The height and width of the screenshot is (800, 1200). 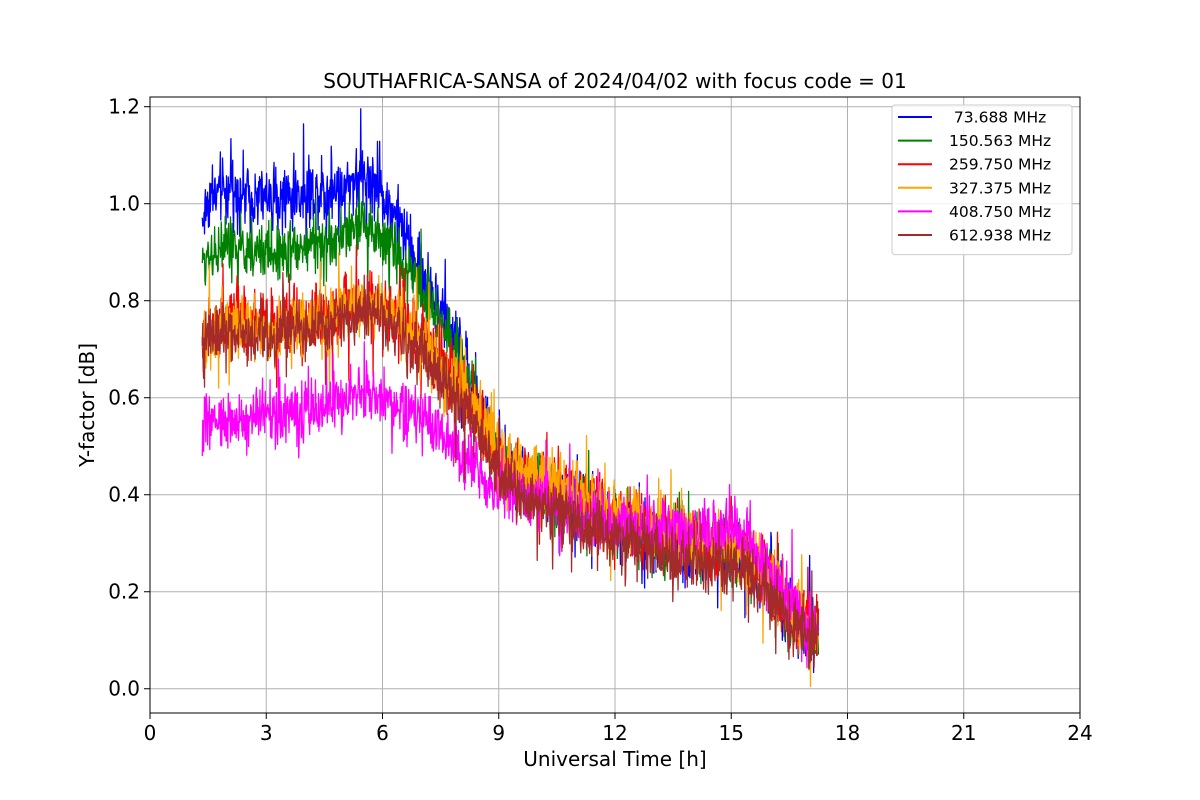 What do you see at coordinates (614, 733) in the screenshot?
I see `x-tick-label: 12` at bounding box center [614, 733].